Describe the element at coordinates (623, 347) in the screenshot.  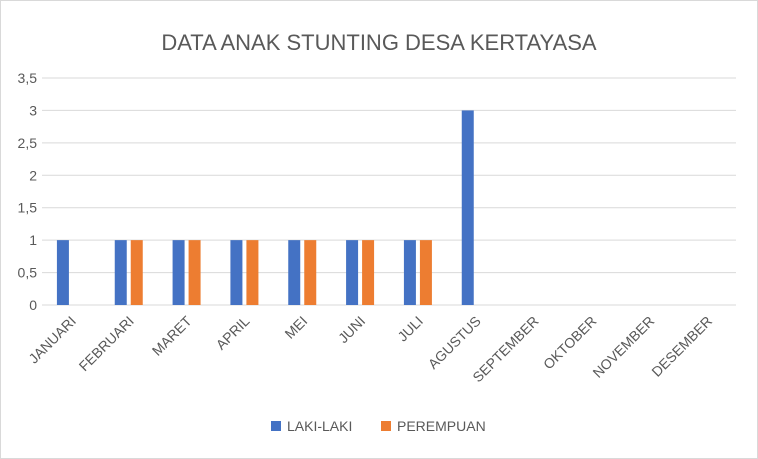
I see `x-tick-label: NOVEMBER` at that location.